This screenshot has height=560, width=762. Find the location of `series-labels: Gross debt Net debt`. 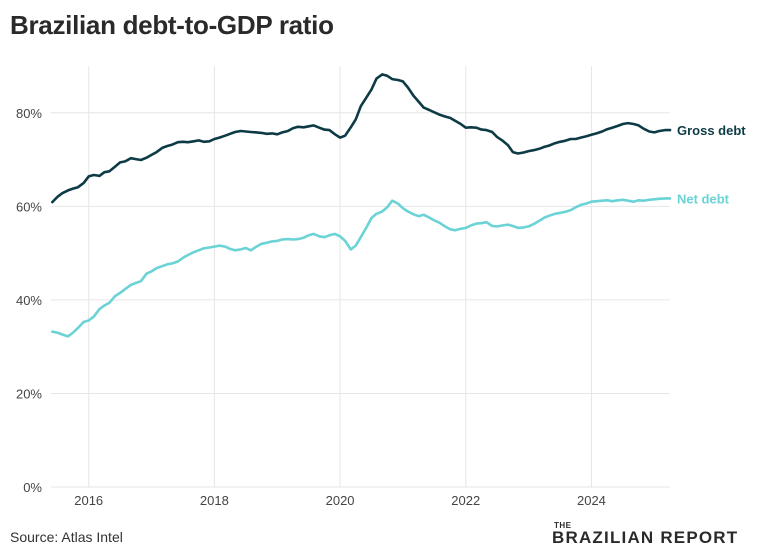

series-labels: Gross debt Net debt is located at coordinates (711, 164).